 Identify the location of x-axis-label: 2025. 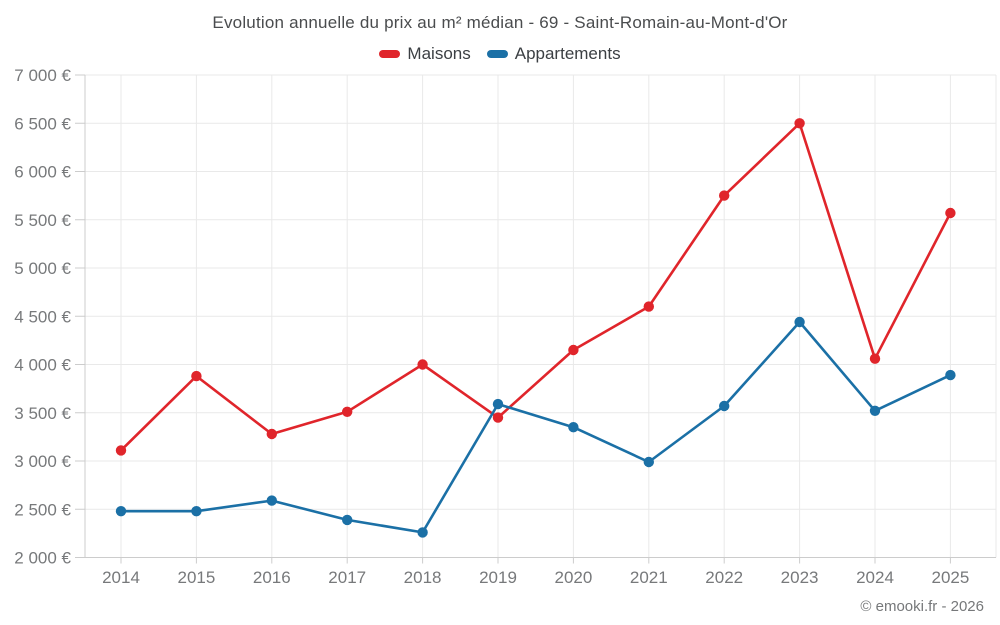
(950, 577).